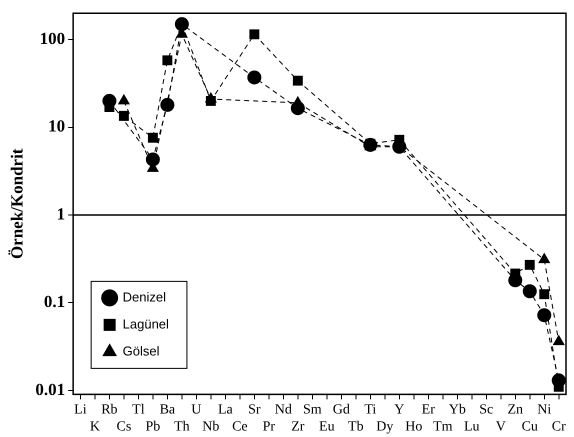  I want to click on legend-label: Lagünel, so click(146, 324).